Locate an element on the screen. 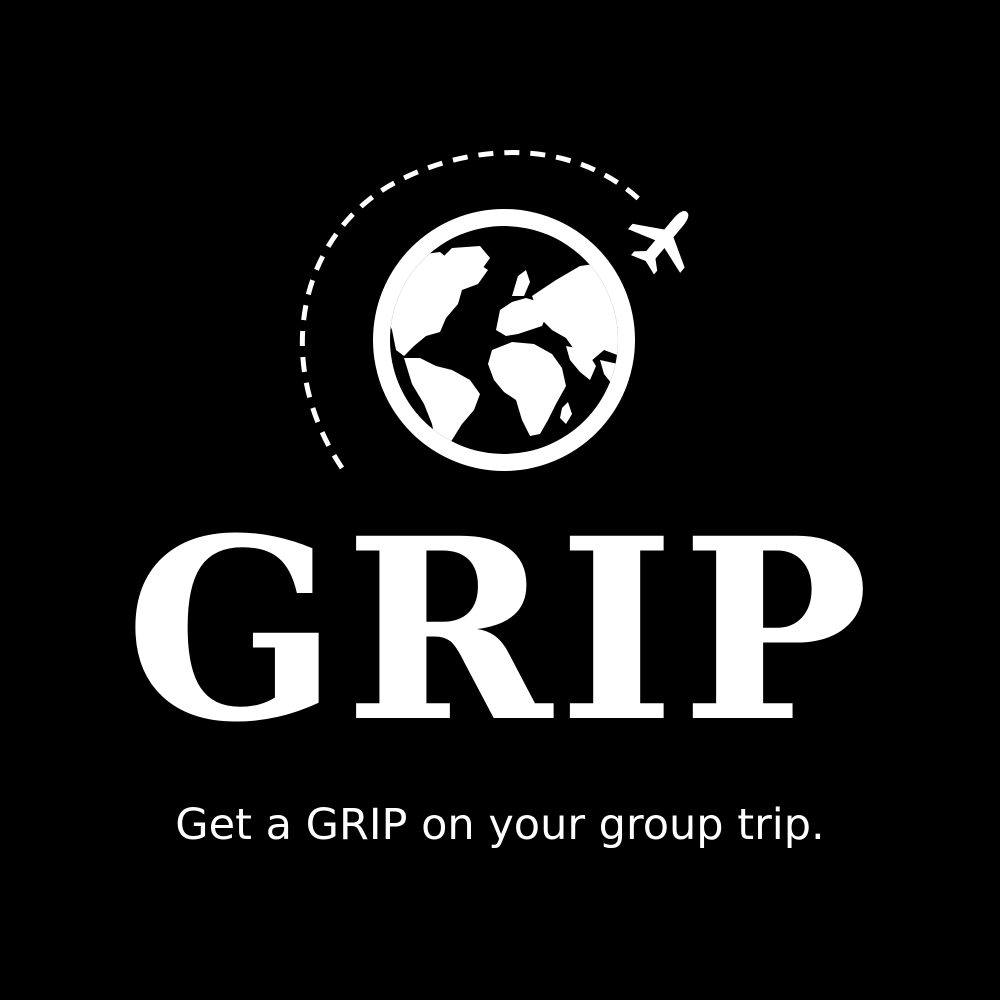 The height and width of the screenshot is (1000, 1000). dashed-flight-path is located at coordinates (473, 310).